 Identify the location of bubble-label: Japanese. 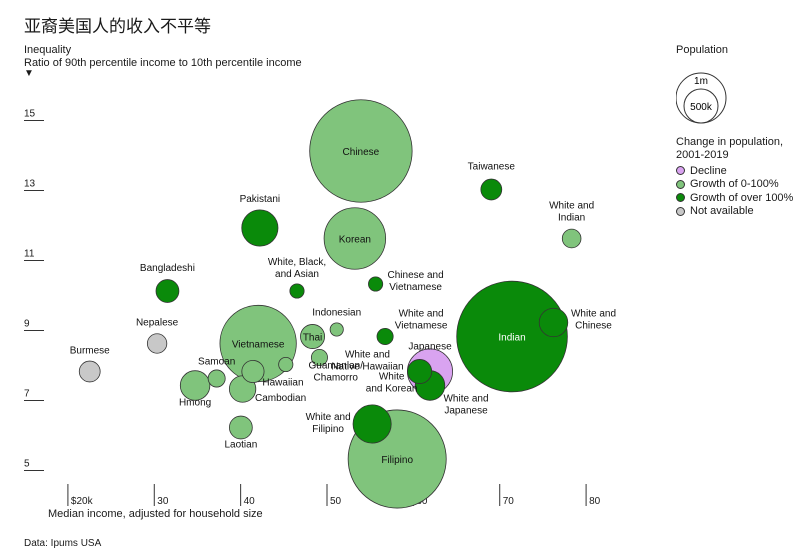
(430, 347).